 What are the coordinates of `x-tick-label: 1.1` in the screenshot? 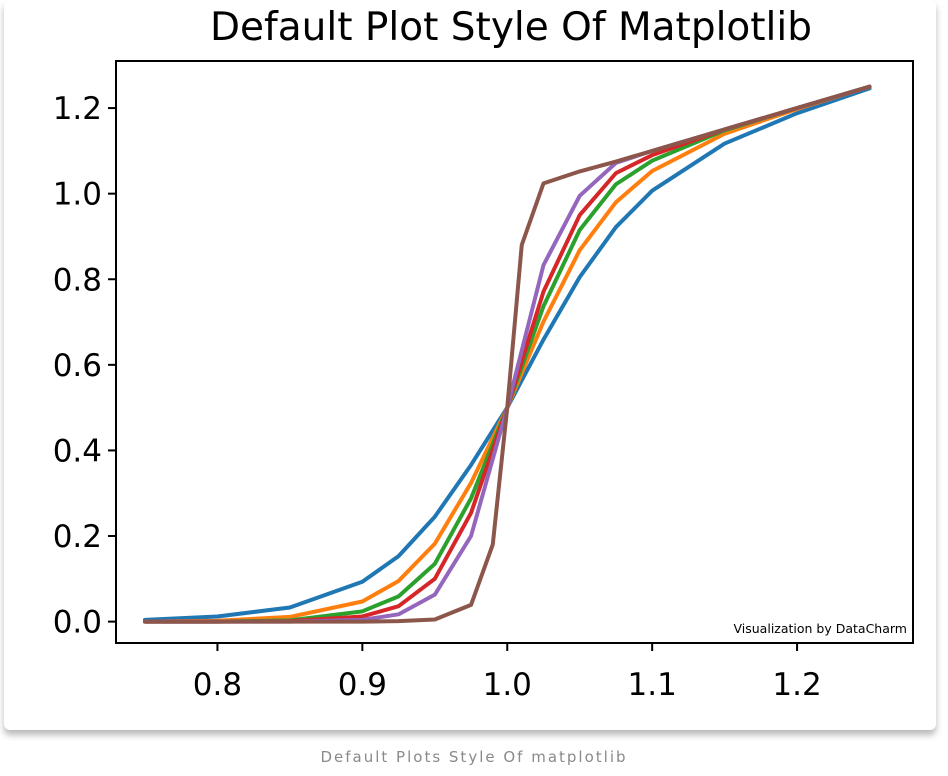 It's located at (652, 685).